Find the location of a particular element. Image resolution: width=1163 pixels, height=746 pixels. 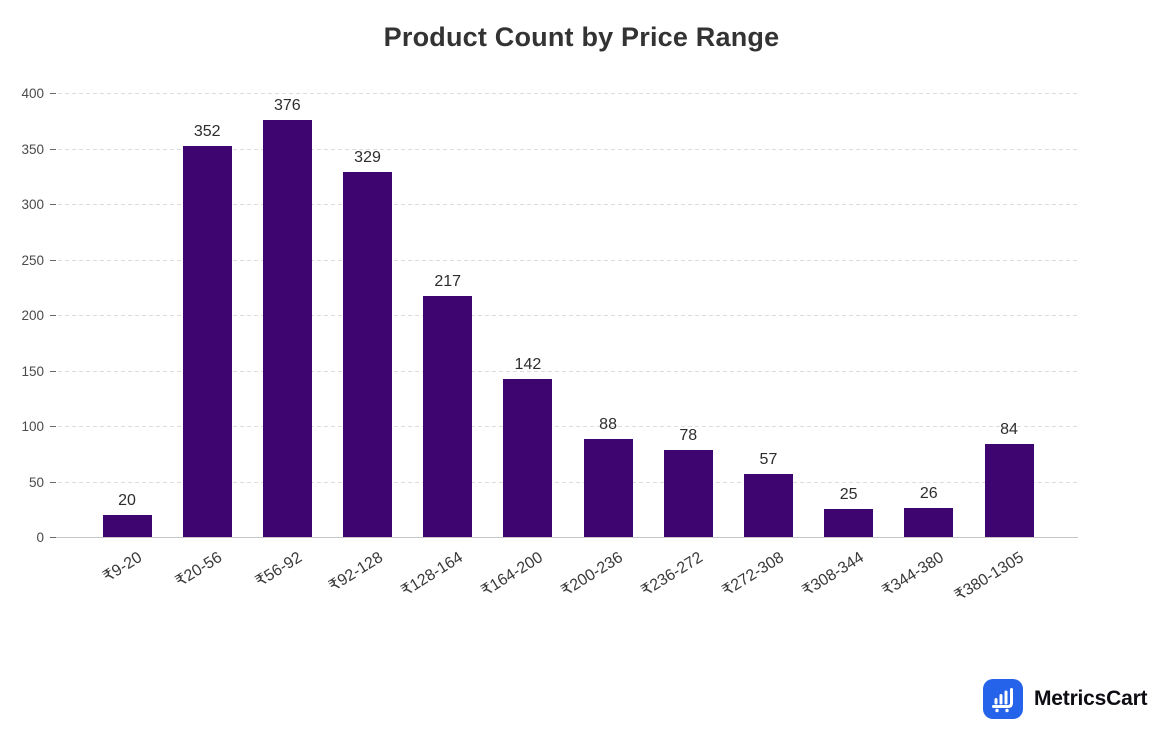

x-axis-line is located at coordinates (566, 537).